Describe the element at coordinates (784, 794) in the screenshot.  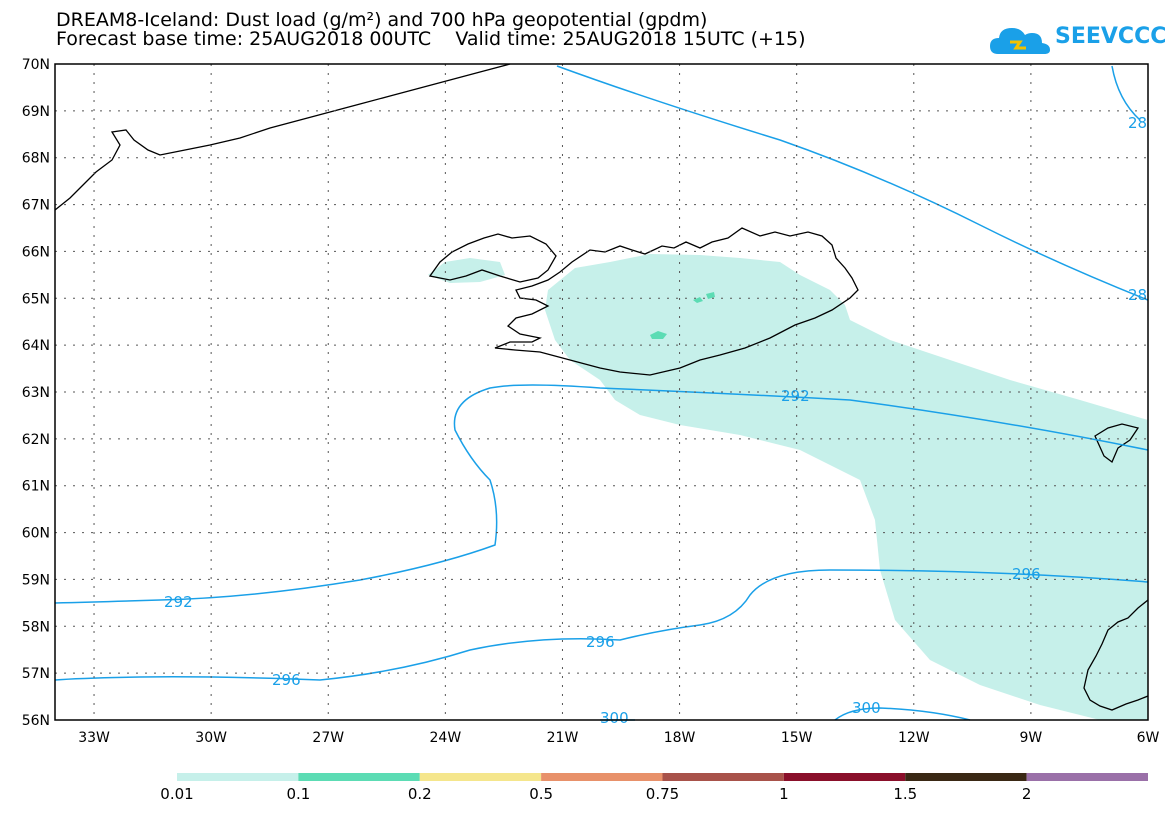
I see `colorbar-label: 1` at that location.